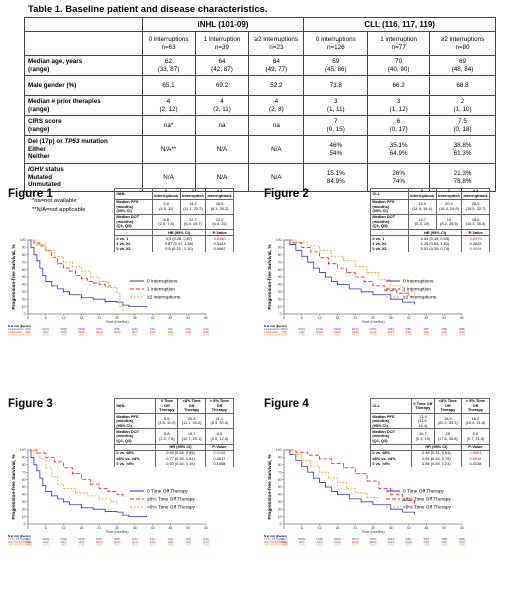 The height and width of the screenshot is (606, 520). What do you see at coordinates (475, 410) in the screenshot?
I see `summary-column-header-text: Therapy` at bounding box center [475, 410].